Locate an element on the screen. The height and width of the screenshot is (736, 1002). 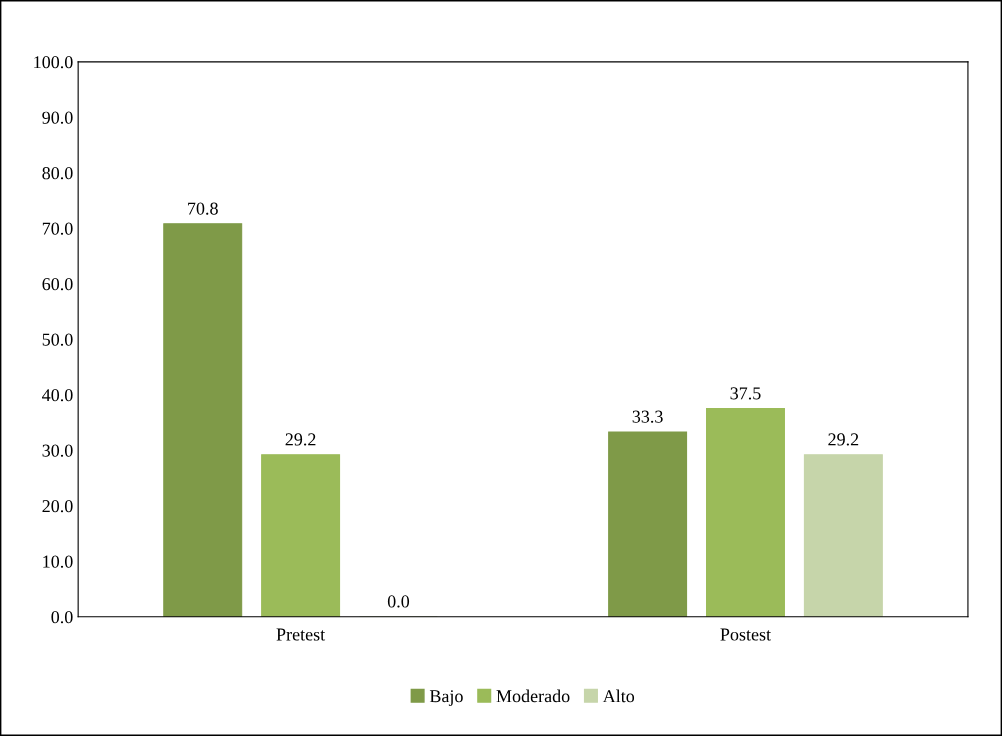
data-label: 37.5 is located at coordinates (745, 393).